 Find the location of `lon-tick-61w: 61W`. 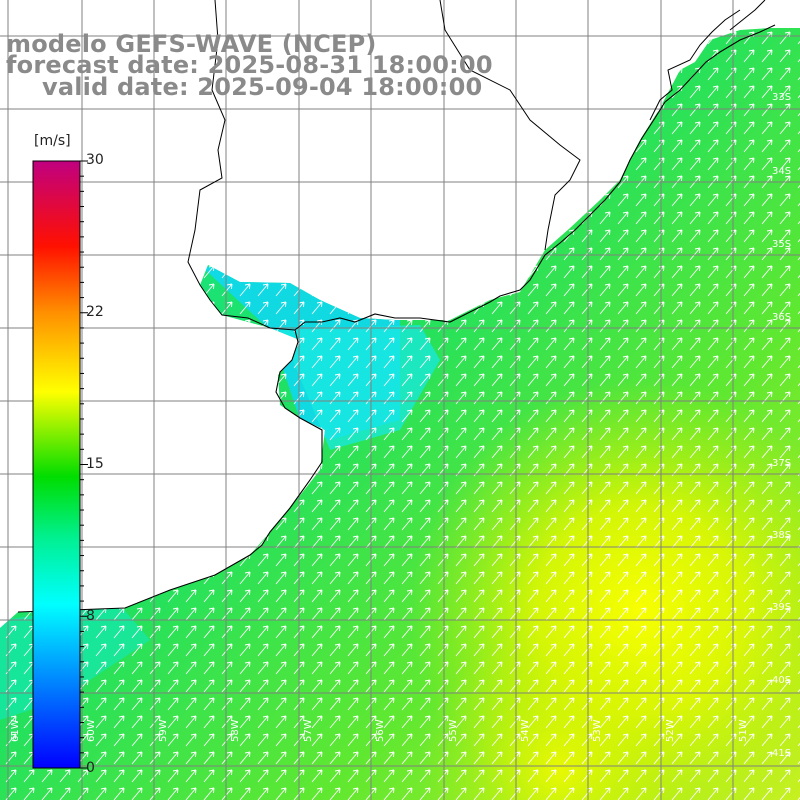

lon-tick-61w: 61W is located at coordinates (15, 730).